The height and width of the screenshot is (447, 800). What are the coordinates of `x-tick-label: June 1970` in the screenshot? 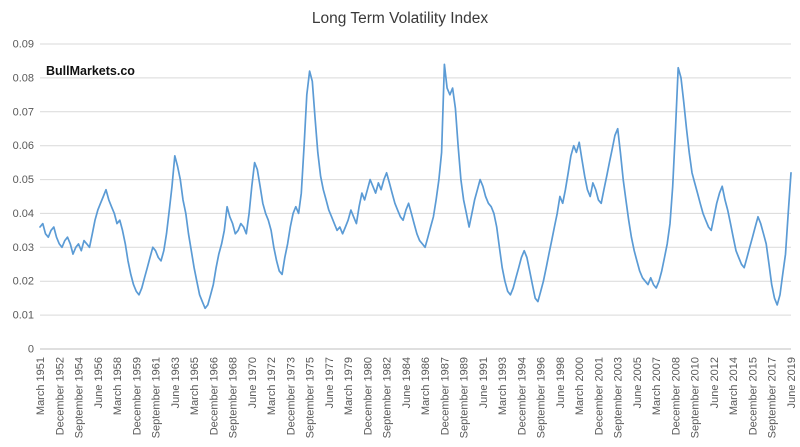 It's located at (253, 382).